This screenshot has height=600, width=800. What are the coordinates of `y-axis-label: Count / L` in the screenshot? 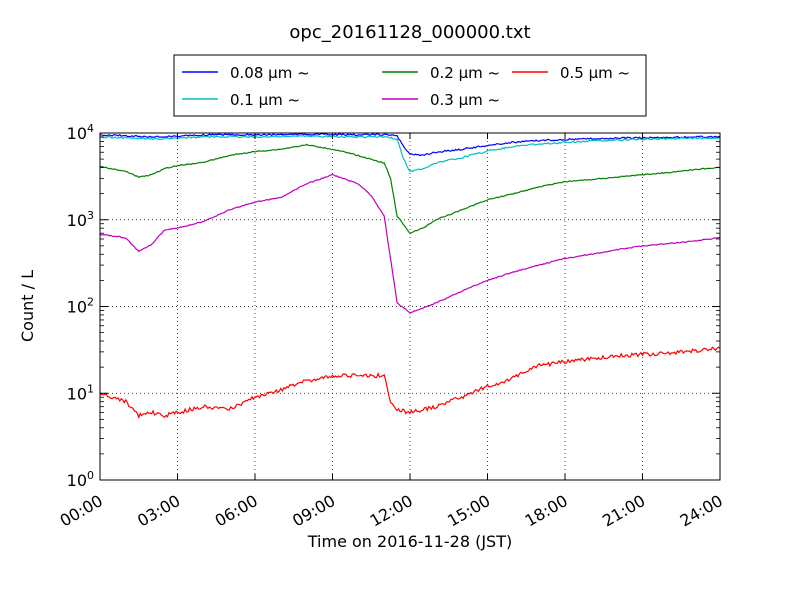 It's located at (27, 306).